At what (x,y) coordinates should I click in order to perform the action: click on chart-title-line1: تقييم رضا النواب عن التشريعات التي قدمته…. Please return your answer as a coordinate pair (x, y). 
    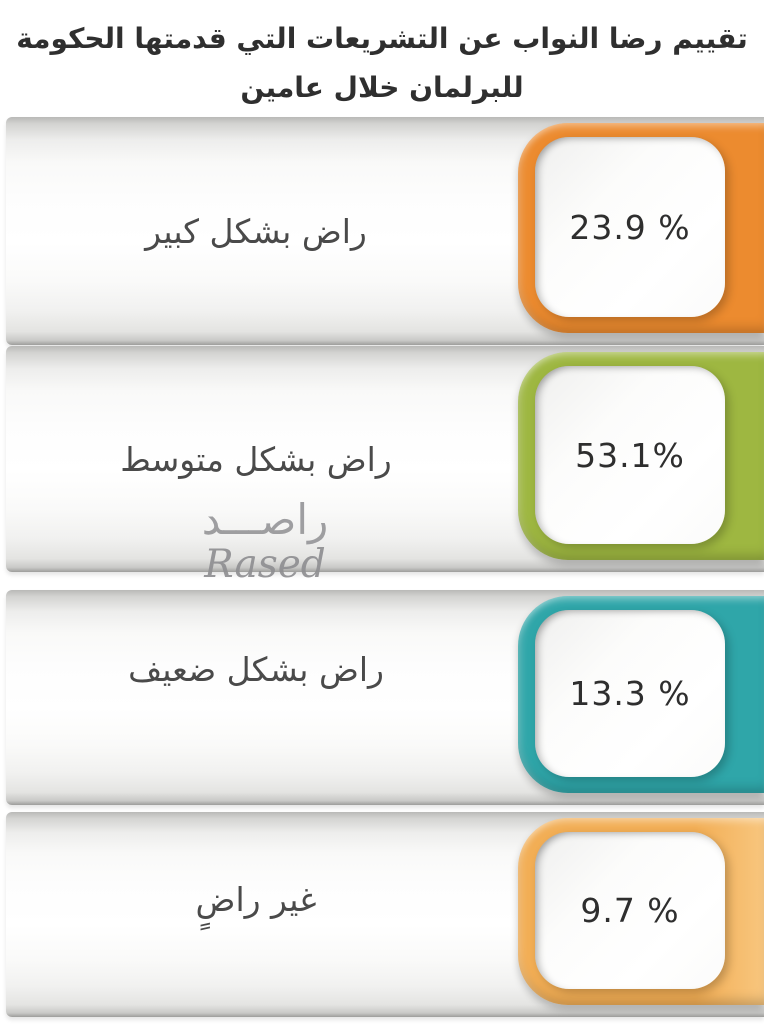
    Looking at the image, I should click on (382, 38).